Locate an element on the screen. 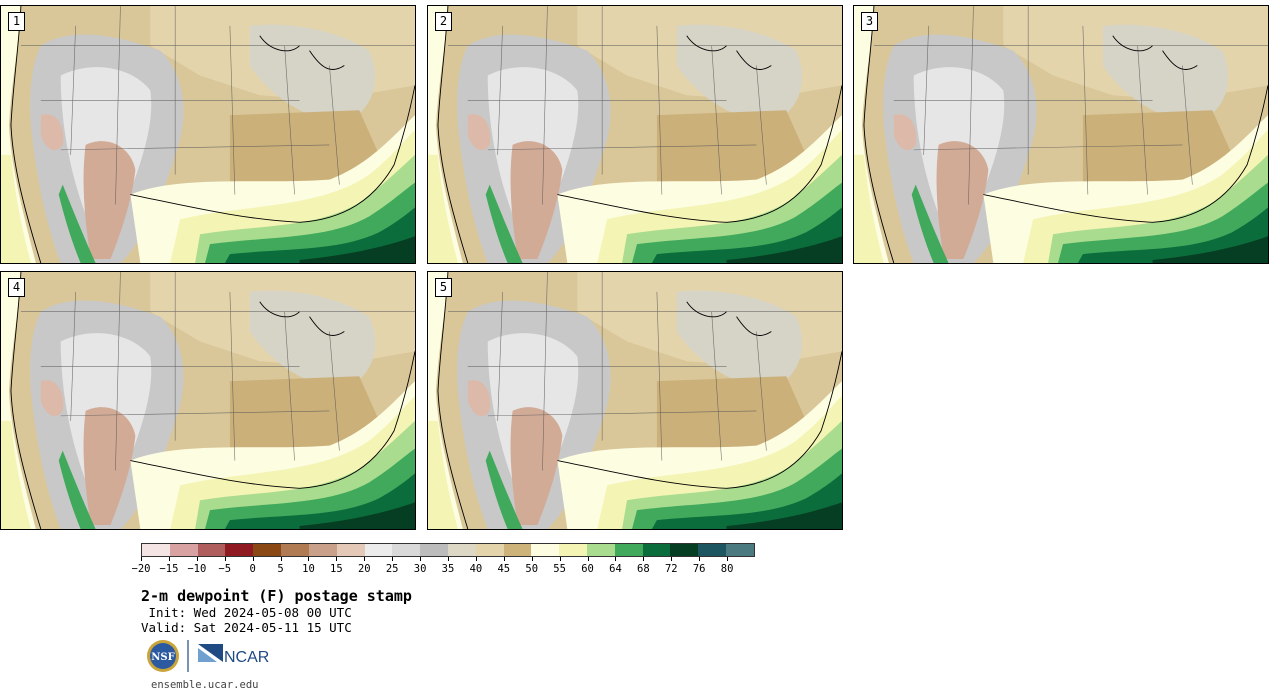  map-panel-5: 5 is located at coordinates (635, 400).